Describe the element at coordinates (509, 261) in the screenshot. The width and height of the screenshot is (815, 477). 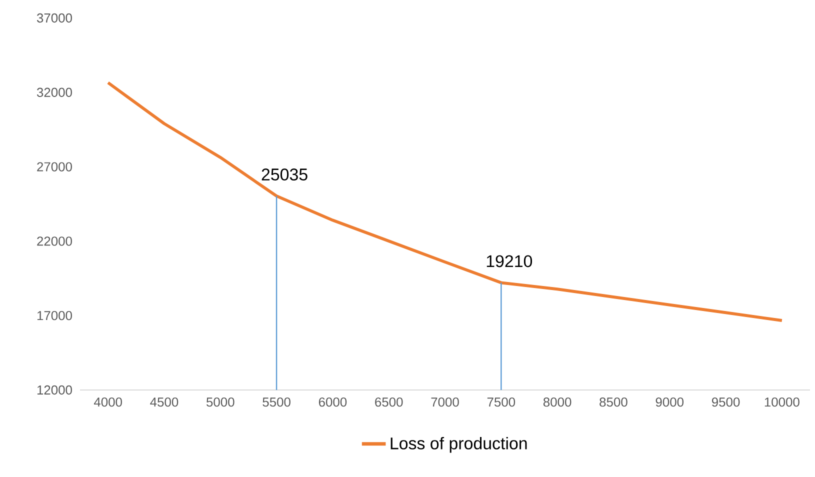
I see `annotation: 19210` at that location.